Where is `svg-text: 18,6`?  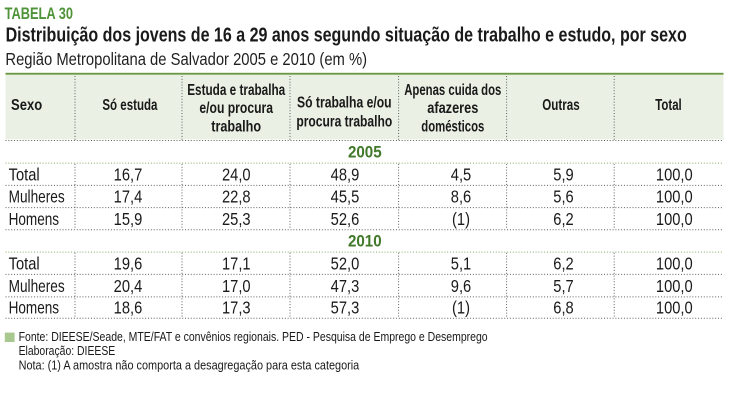 svg-text: 18,6 is located at coordinates (128, 307).